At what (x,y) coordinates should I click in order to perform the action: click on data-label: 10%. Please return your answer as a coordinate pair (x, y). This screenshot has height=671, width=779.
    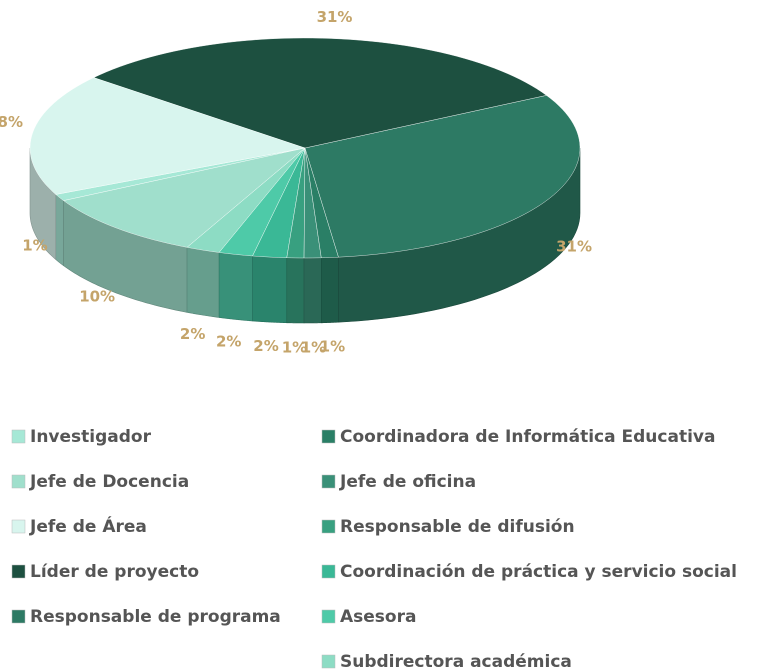
    Looking at the image, I should click on (97, 297).